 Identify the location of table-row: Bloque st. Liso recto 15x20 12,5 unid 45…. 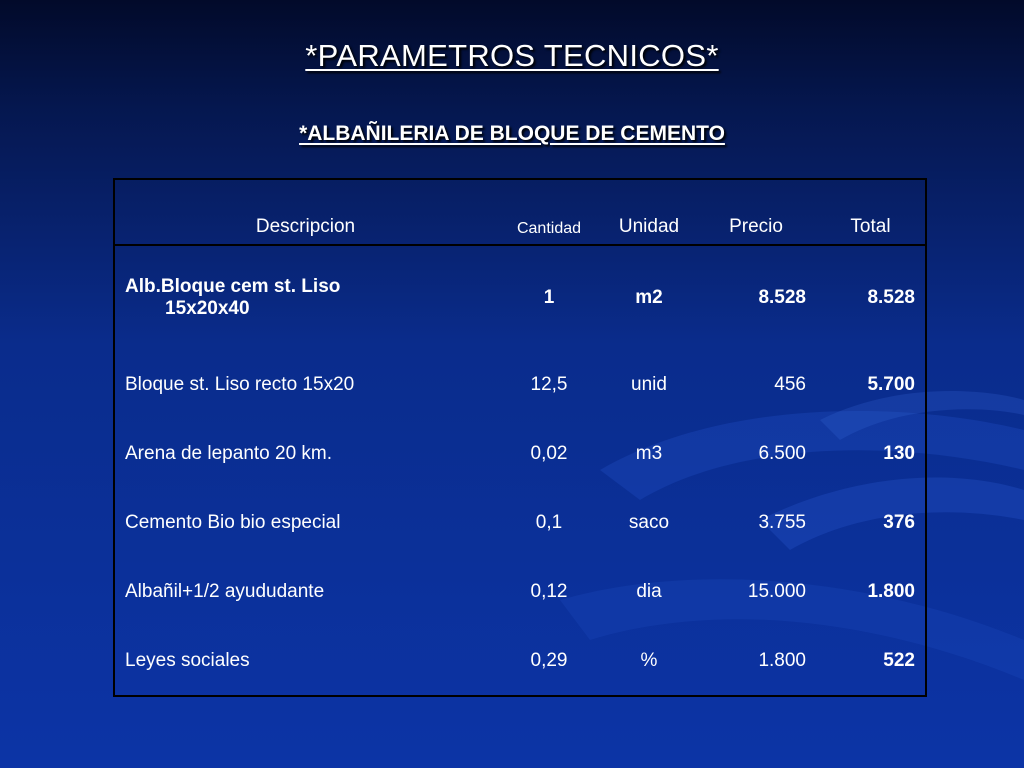
(520, 384).